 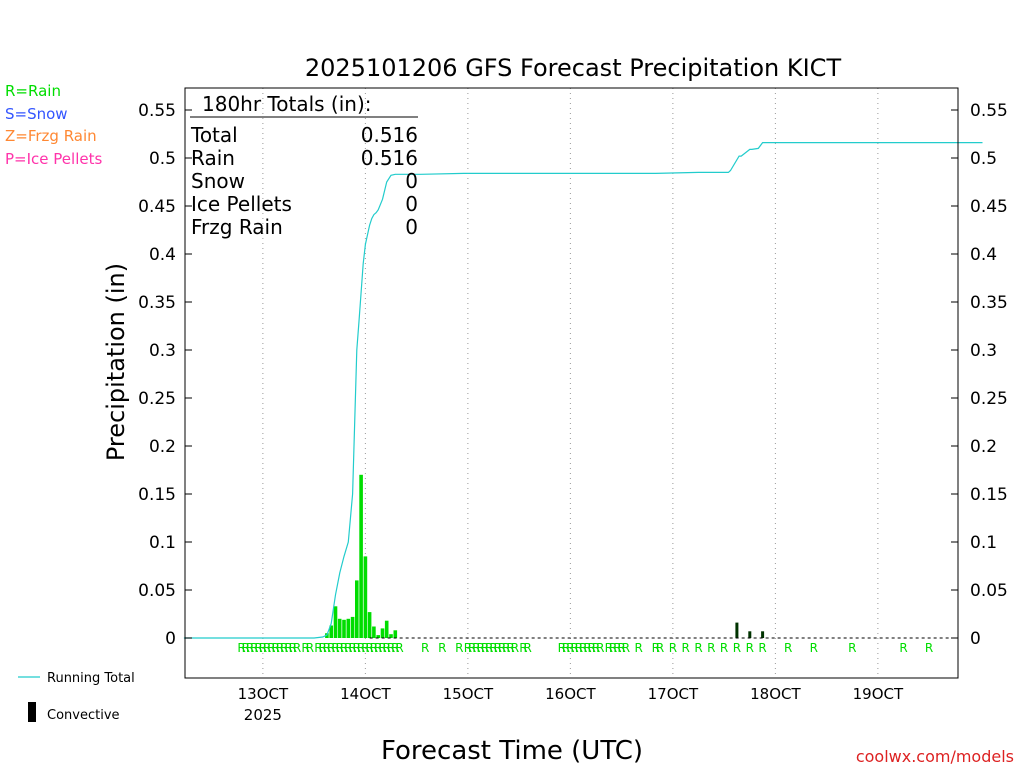 I want to click on y-tick-label-right: 0.35, so click(x=989, y=303).